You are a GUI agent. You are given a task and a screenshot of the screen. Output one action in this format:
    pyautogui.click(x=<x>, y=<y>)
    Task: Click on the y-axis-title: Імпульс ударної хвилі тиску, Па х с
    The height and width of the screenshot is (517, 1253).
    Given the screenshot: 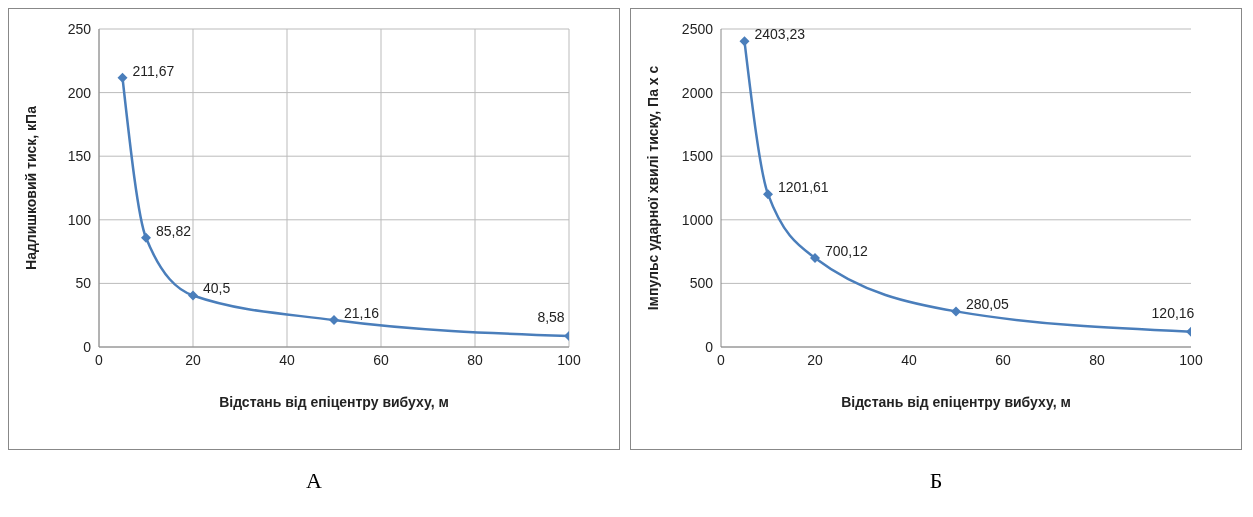 What is the action you would take?
    pyautogui.click(x=652, y=188)
    